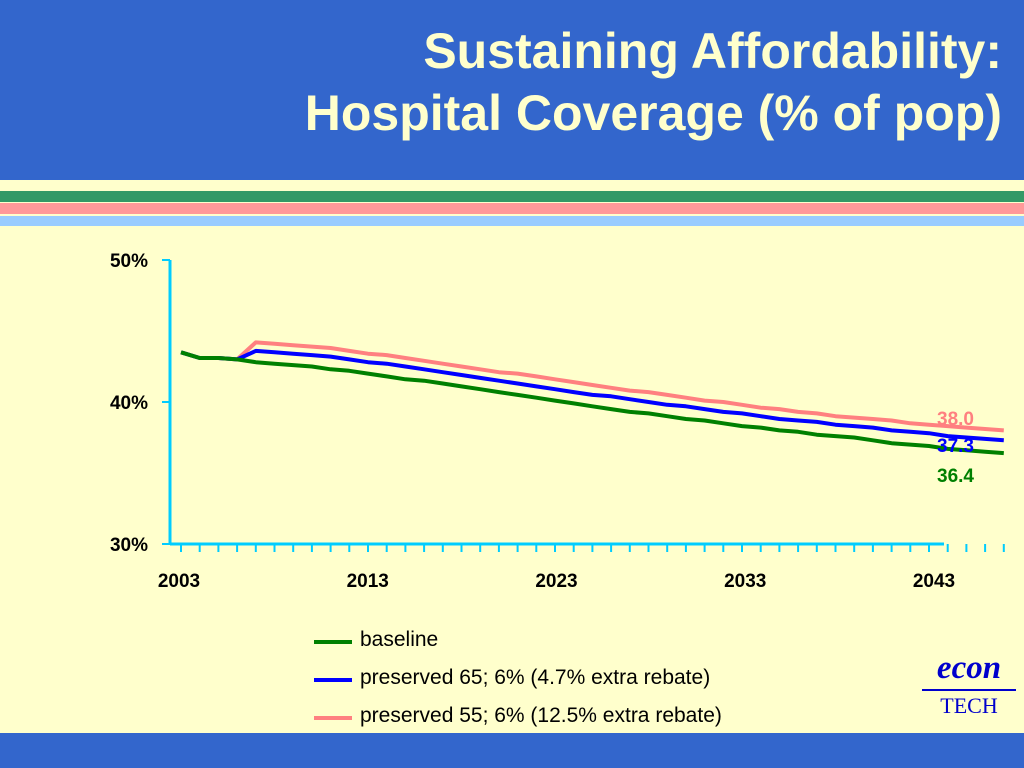 This screenshot has width=1024, height=768. Describe the element at coordinates (969, 668) in the screenshot. I see `logo-econ-text: econ` at that location.